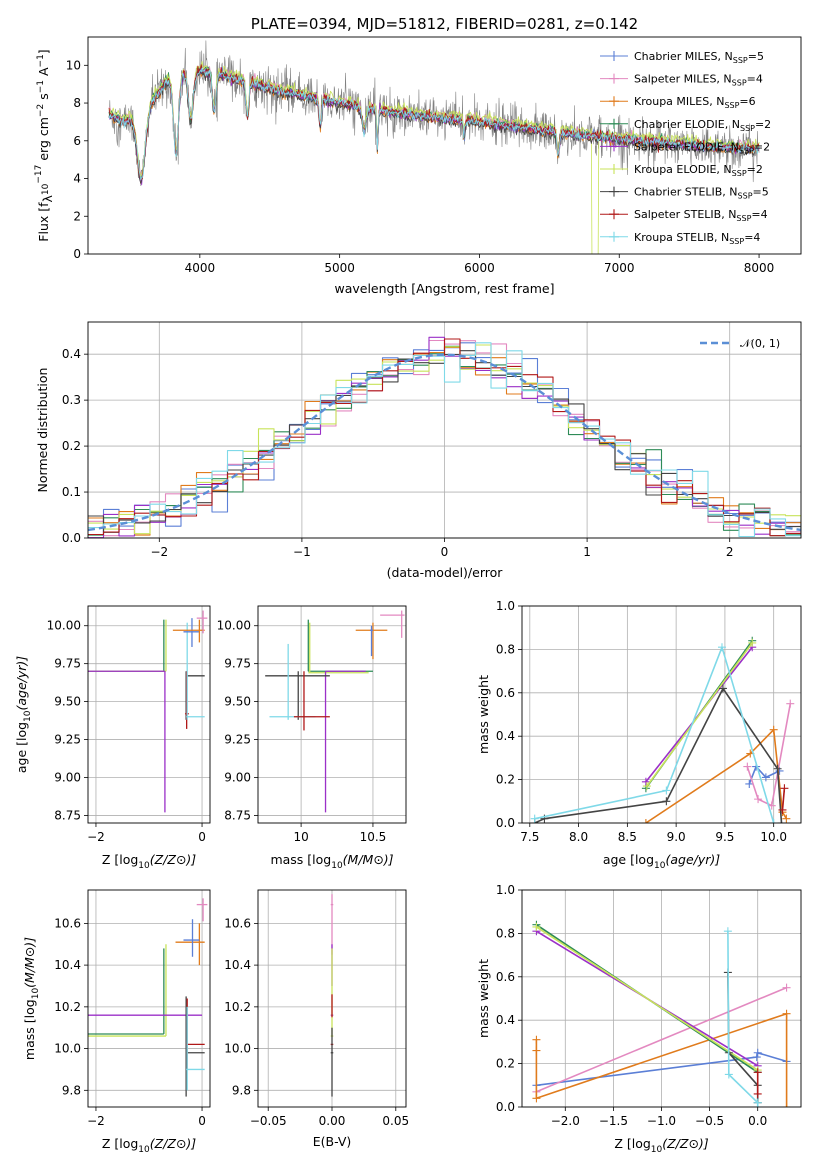  I want to click on y-tick-label: 4, so click(77, 179).